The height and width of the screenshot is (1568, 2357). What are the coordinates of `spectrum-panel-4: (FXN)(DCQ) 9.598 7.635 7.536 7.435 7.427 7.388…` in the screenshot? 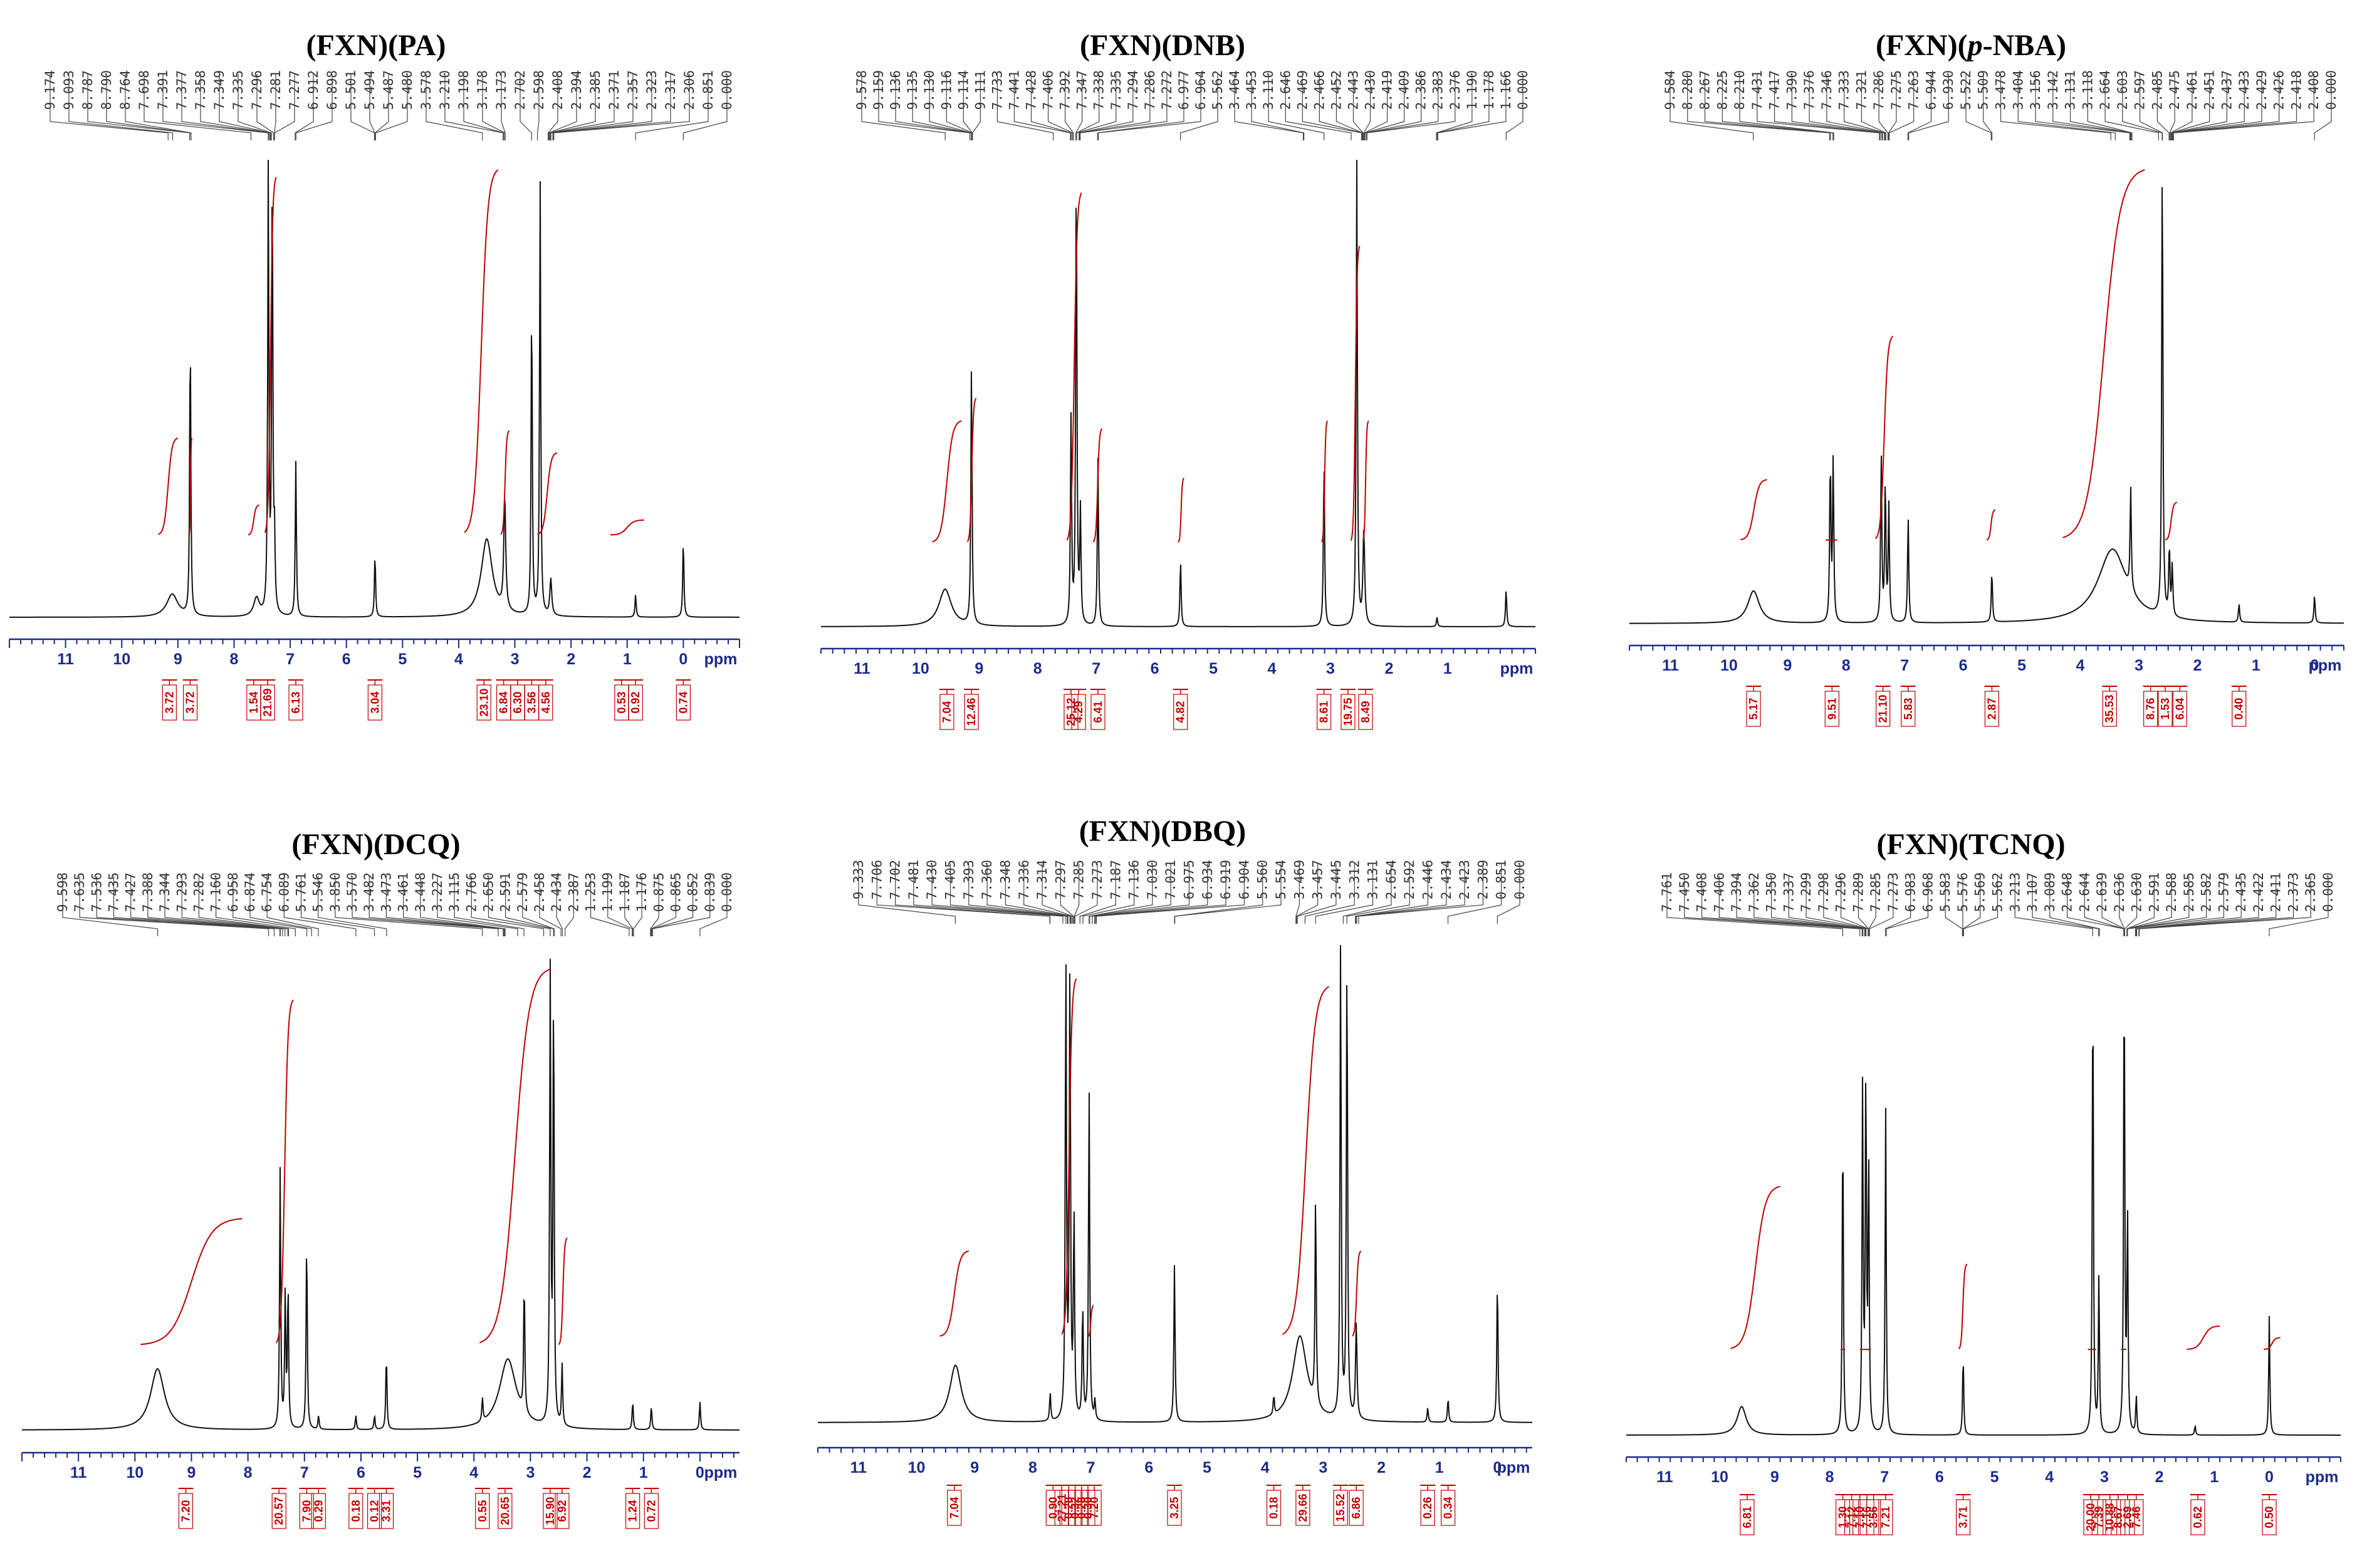 It's located at (381, 1178).